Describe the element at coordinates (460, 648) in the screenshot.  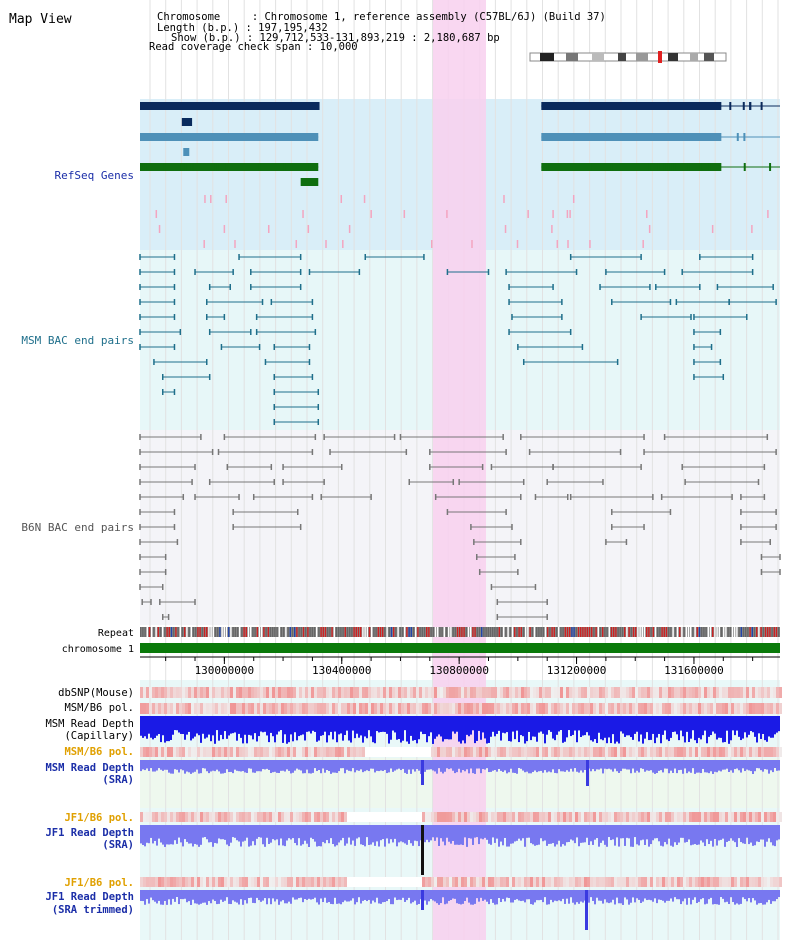
I see `chromosome-bar-track` at that location.